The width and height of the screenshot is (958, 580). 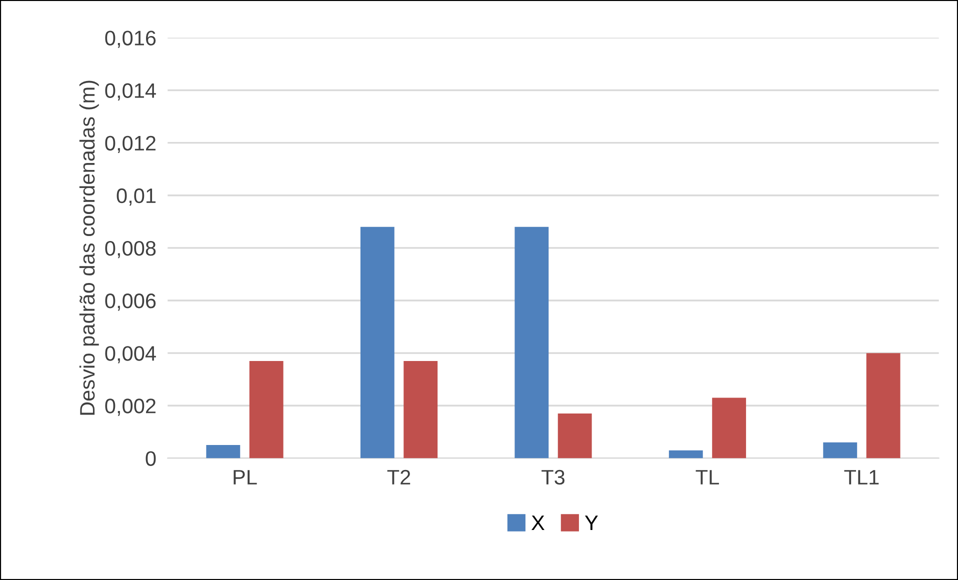 I want to click on y-tick-label: 0,004, so click(x=130, y=355).